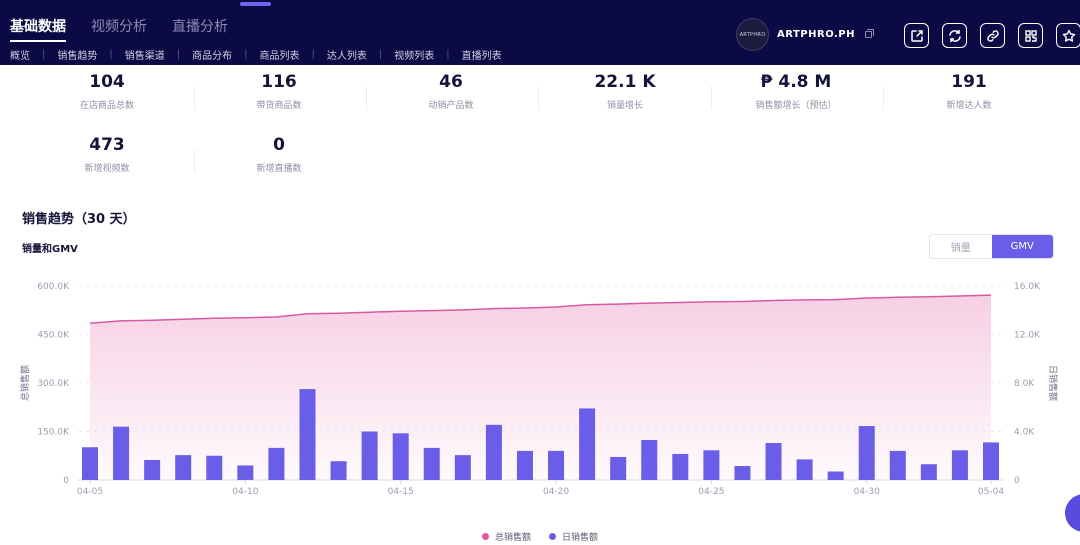 This screenshot has width=1080, height=545. What do you see at coordinates (1027, 336) in the screenshot?
I see `y-right-tick-label: 12.0K` at bounding box center [1027, 336].